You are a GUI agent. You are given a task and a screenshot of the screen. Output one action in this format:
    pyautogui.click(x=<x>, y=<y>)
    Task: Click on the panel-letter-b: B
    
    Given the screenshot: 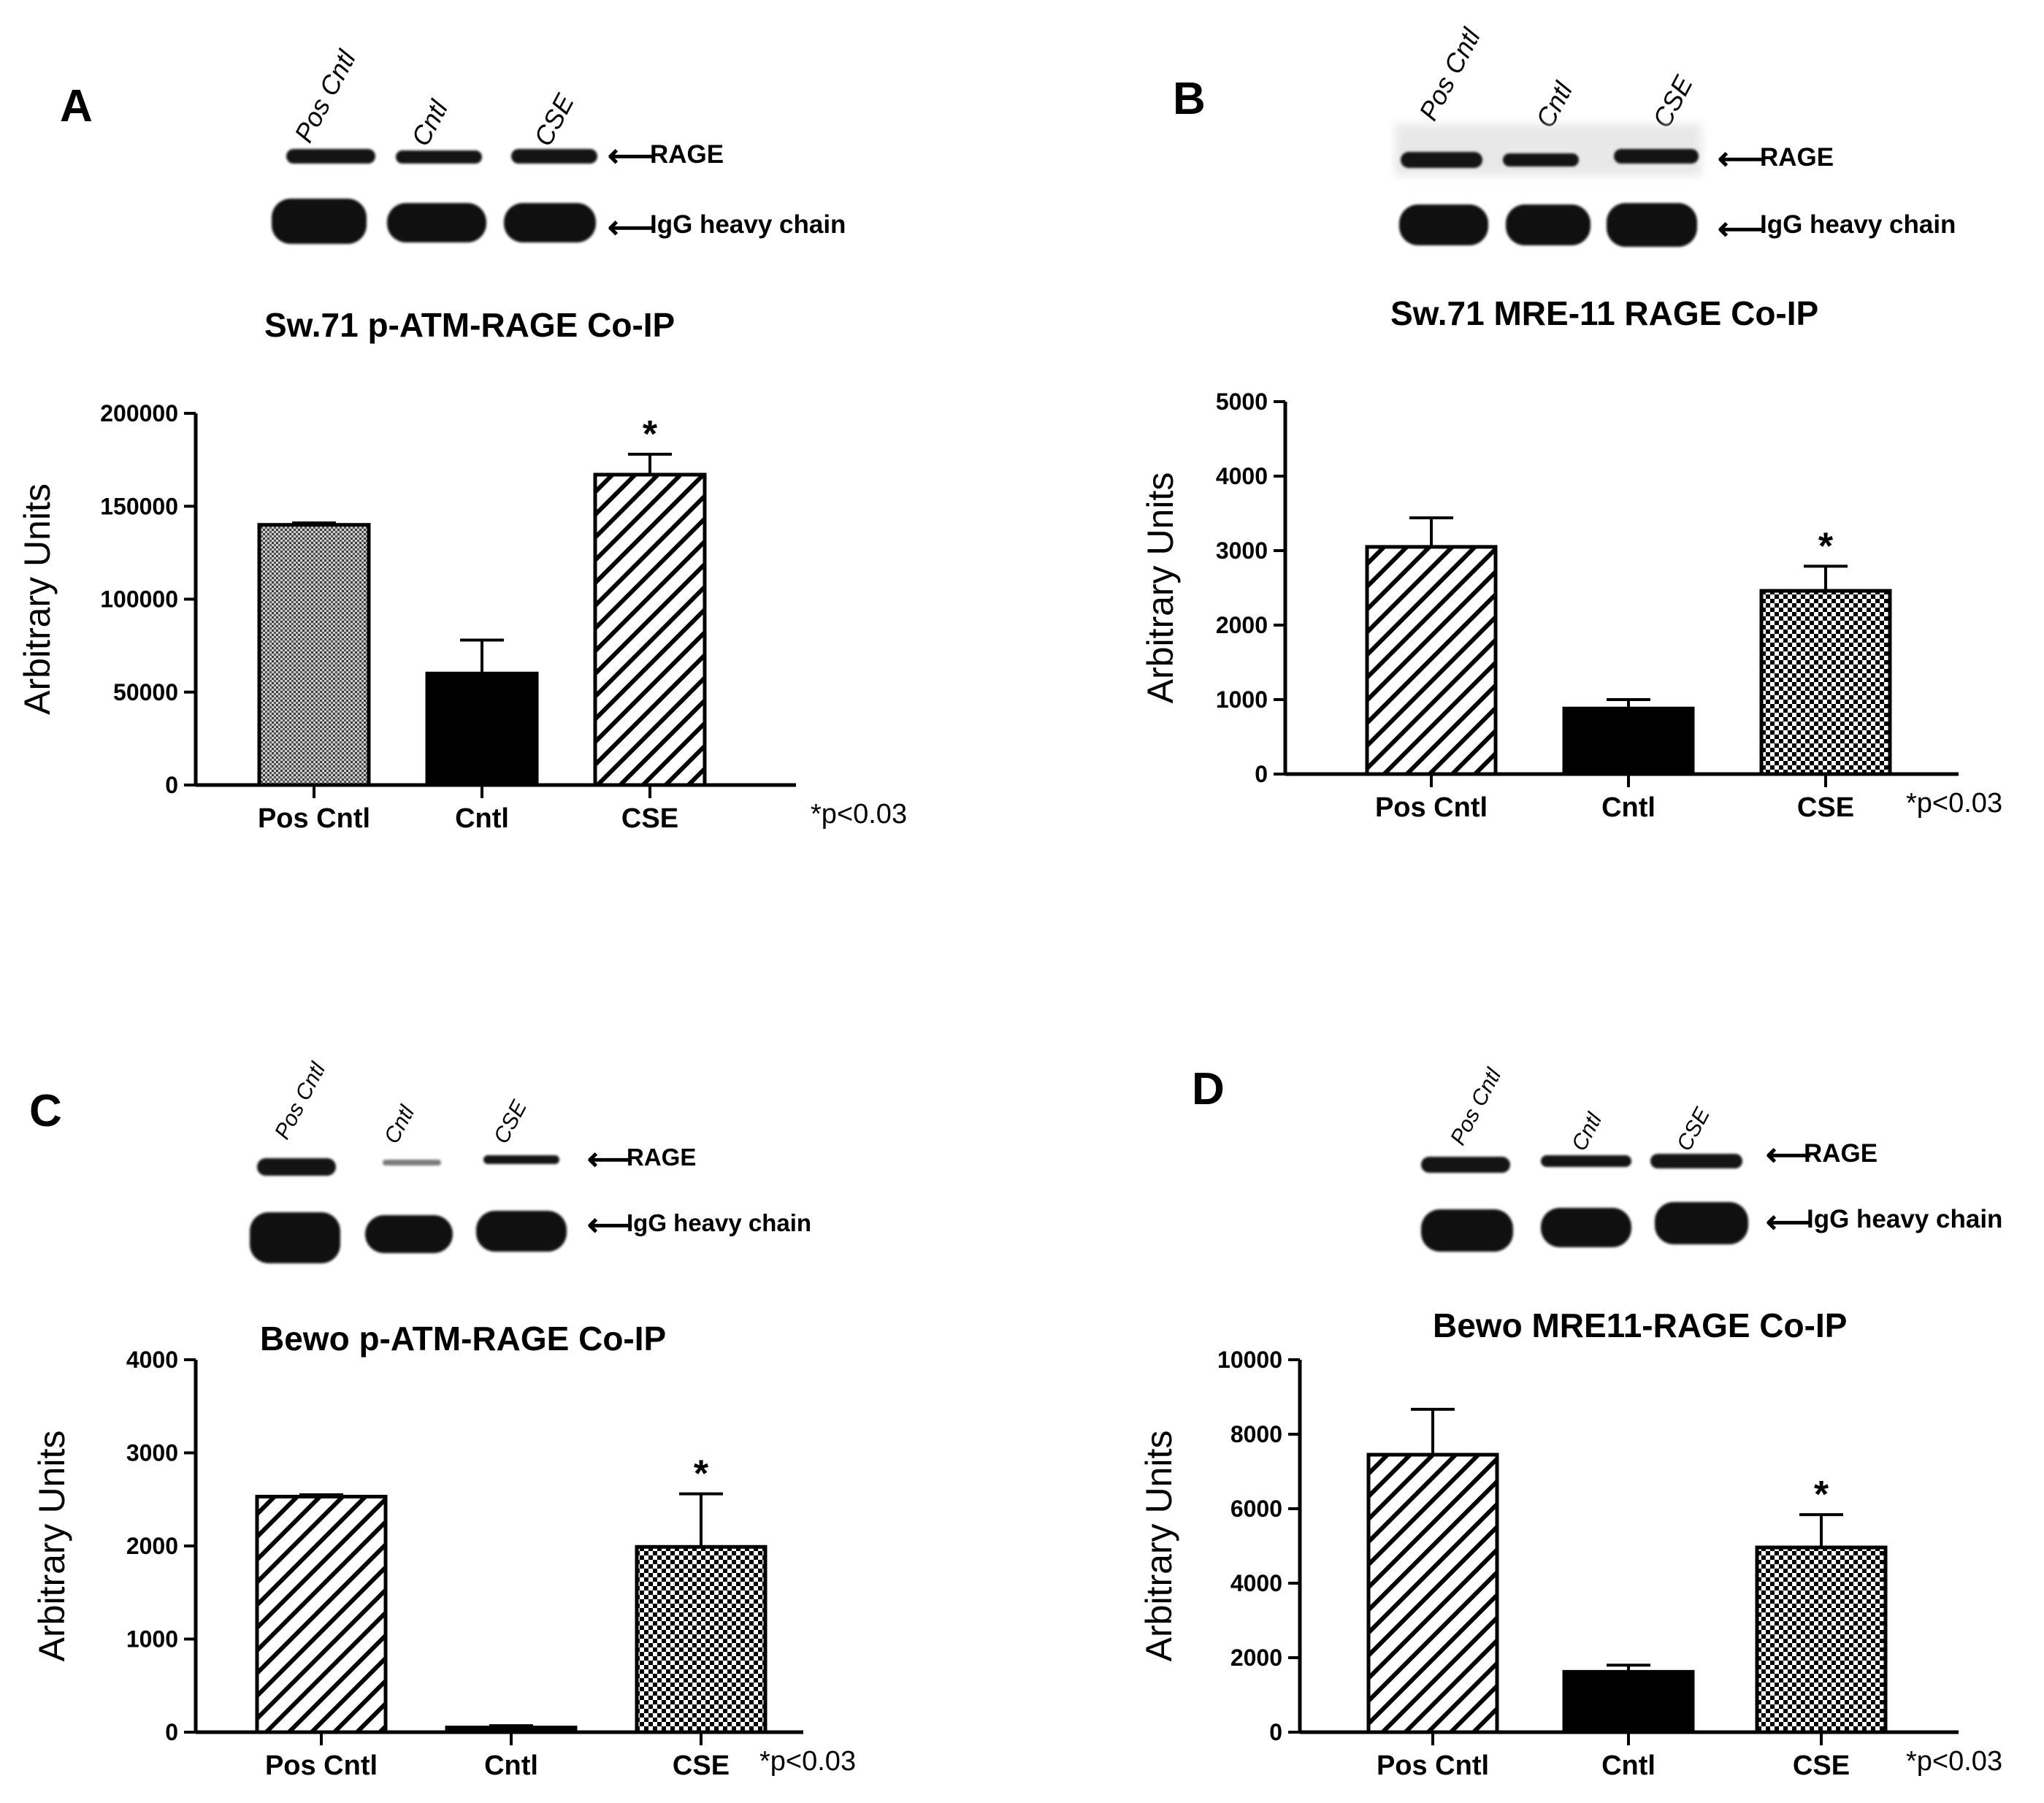 What is the action you would take?
    pyautogui.click(x=1189, y=99)
    